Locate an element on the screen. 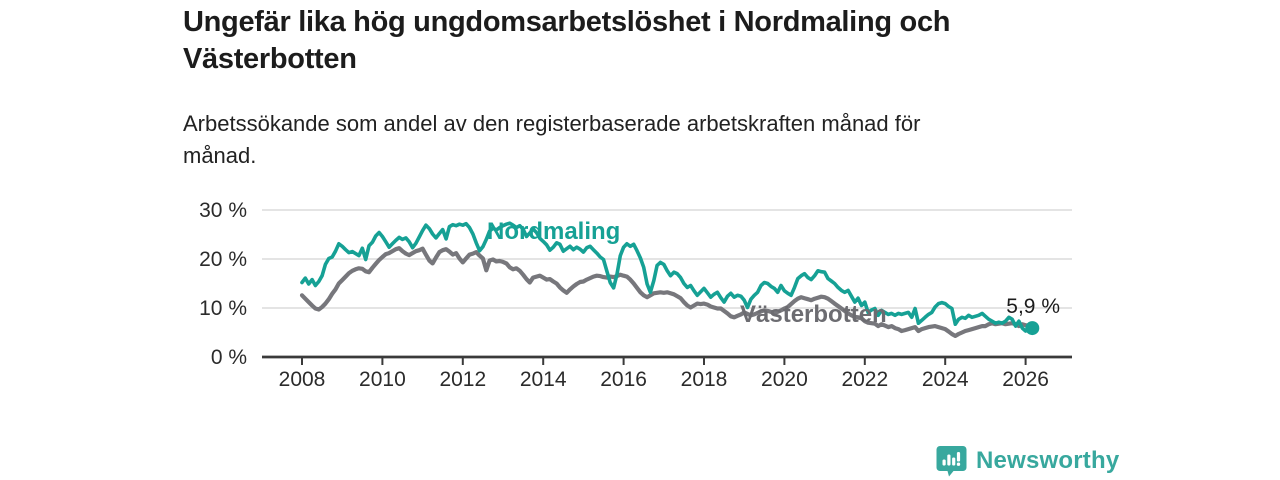 The width and height of the screenshot is (1280, 480). latest-value-annotation: 5,9 % is located at coordinates (1033, 306).